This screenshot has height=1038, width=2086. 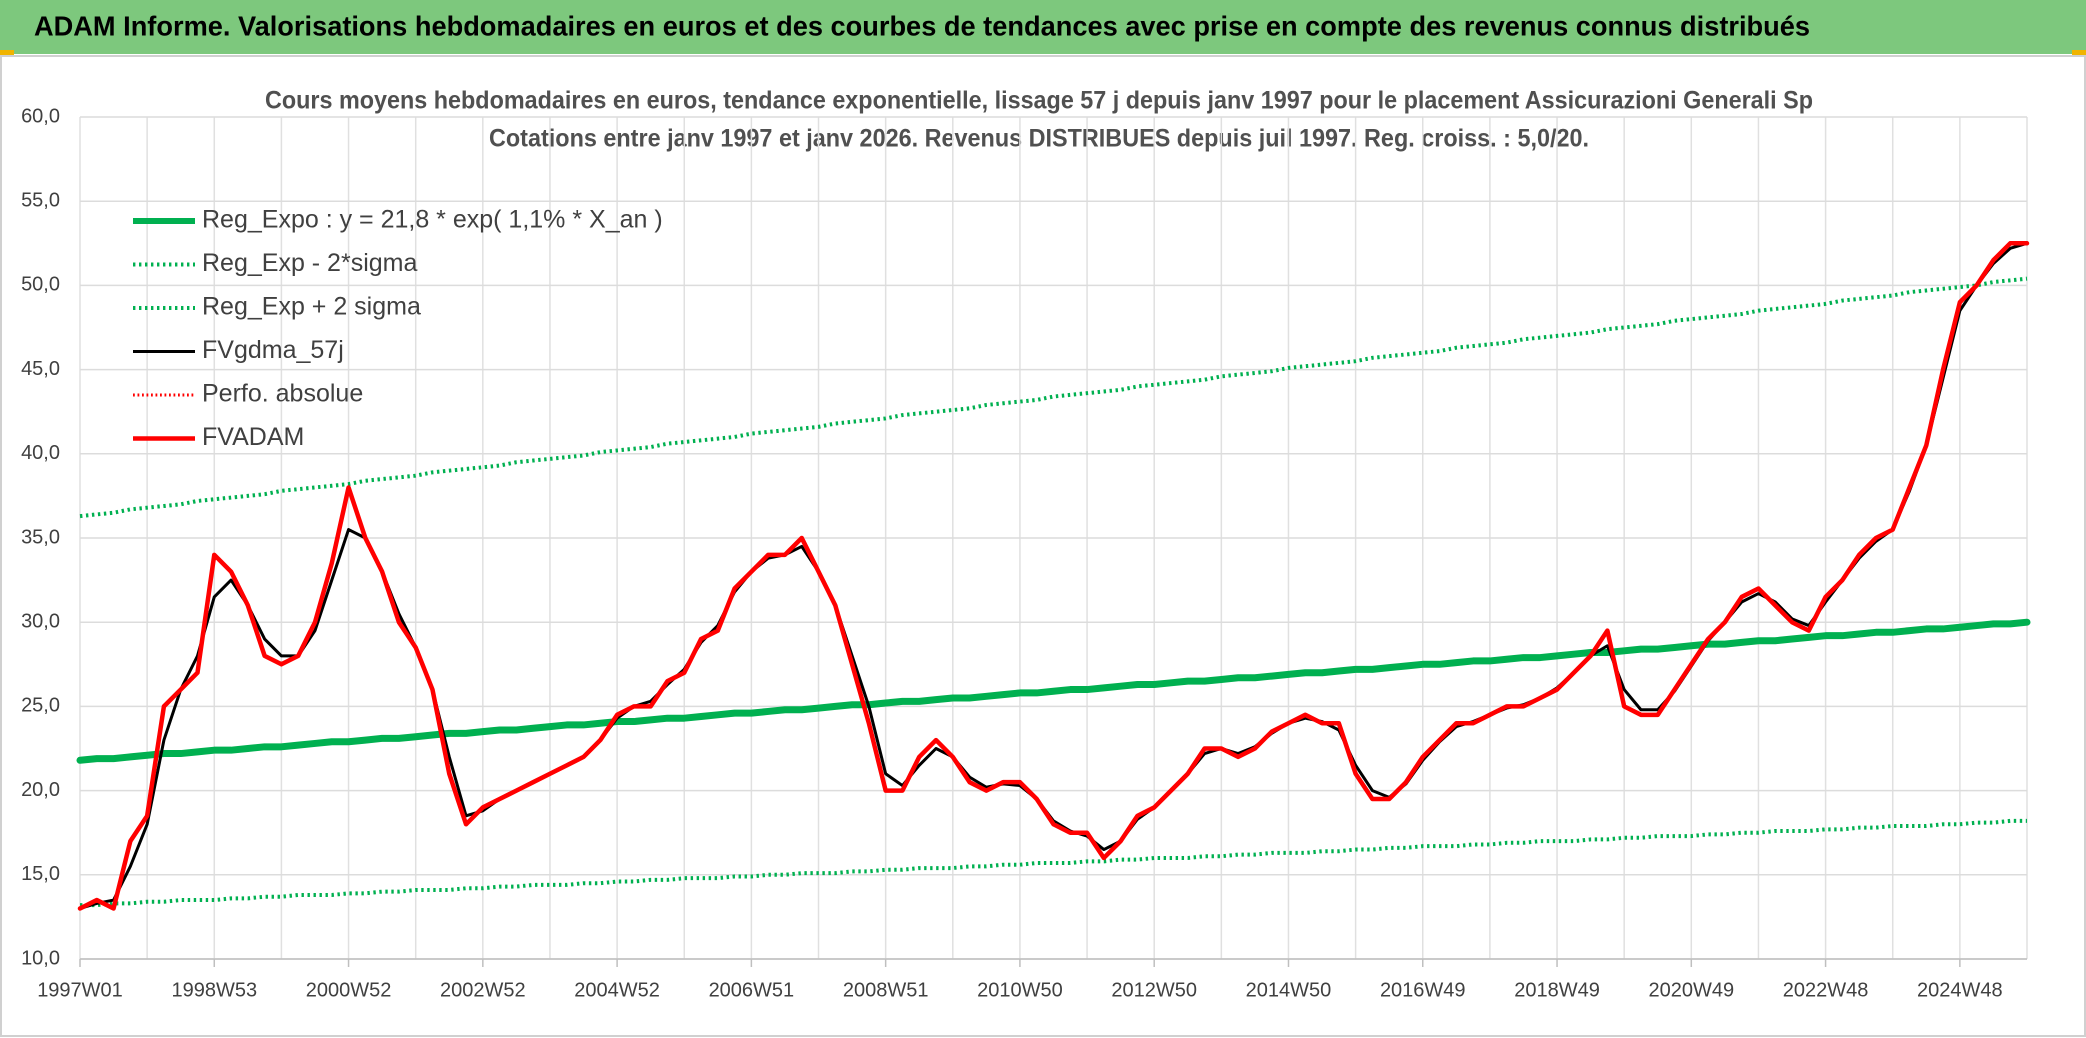 I want to click on y-tick-label: 60,0, so click(x=40, y=116).